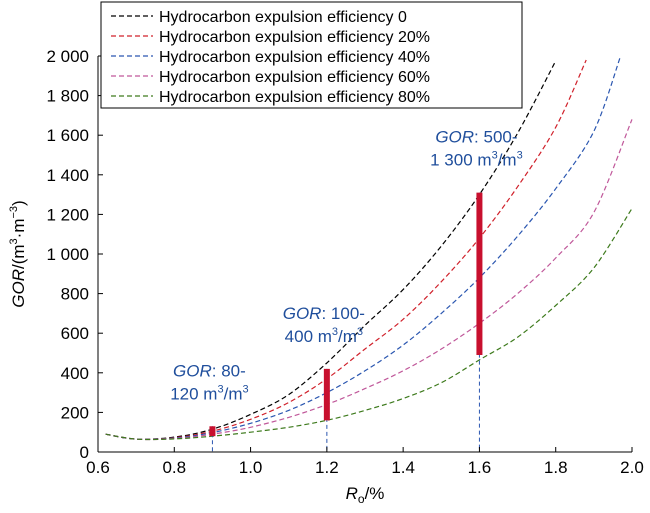  Describe the element at coordinates (229, 370) in the screenshot. I see `range-label-range-0: : 80-` at that location.